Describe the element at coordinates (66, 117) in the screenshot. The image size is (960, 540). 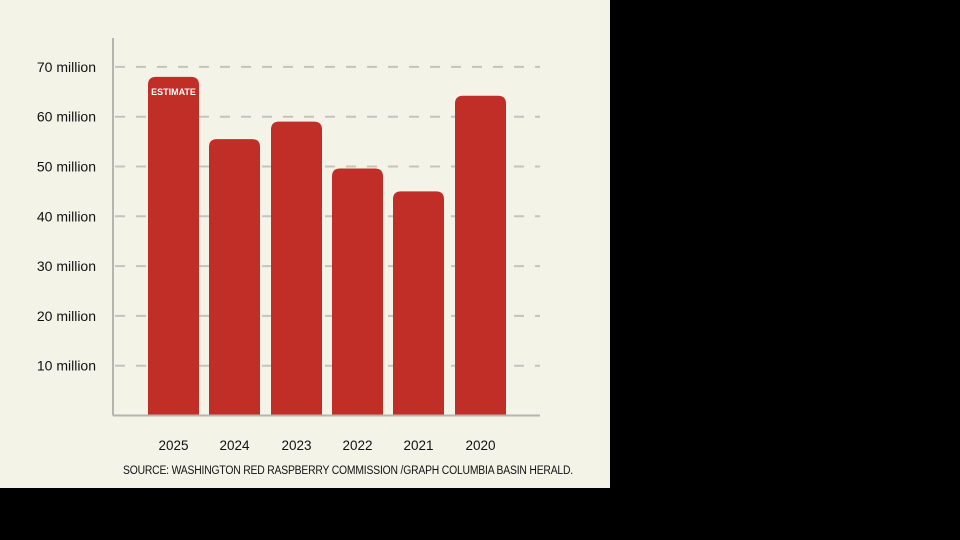
I see `y-tick-label: 60 million` at that location.